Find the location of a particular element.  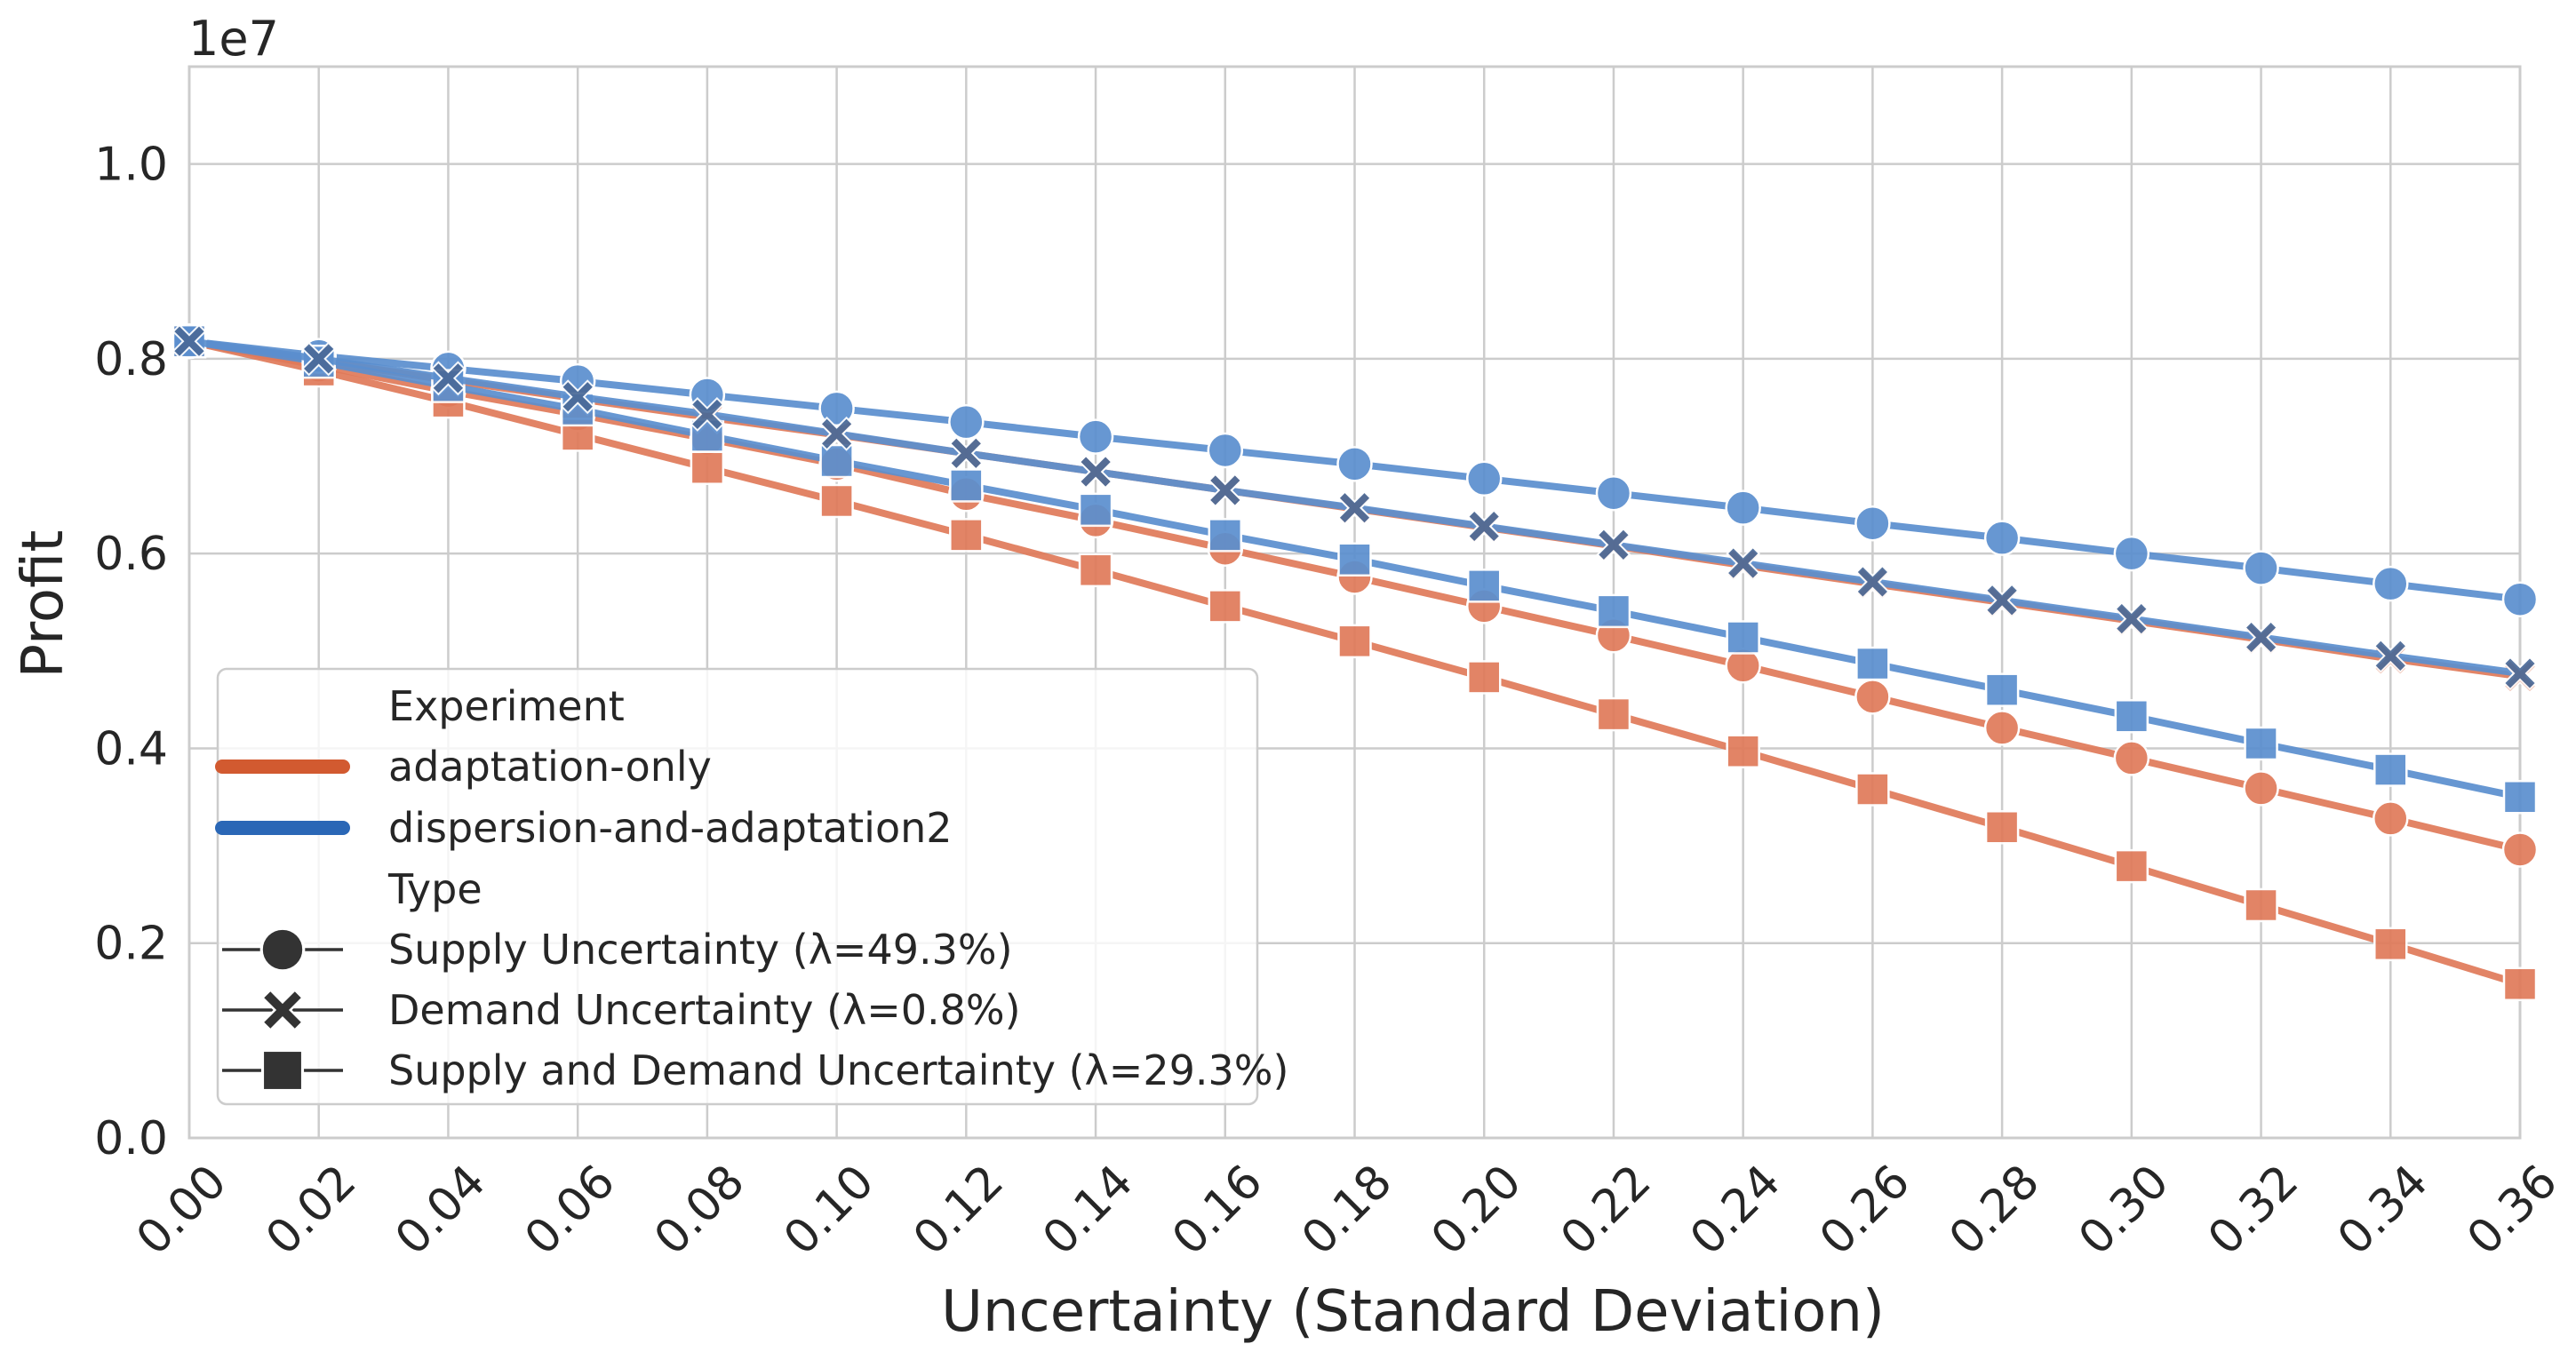

legend-box is located at coordinates (737, 886).